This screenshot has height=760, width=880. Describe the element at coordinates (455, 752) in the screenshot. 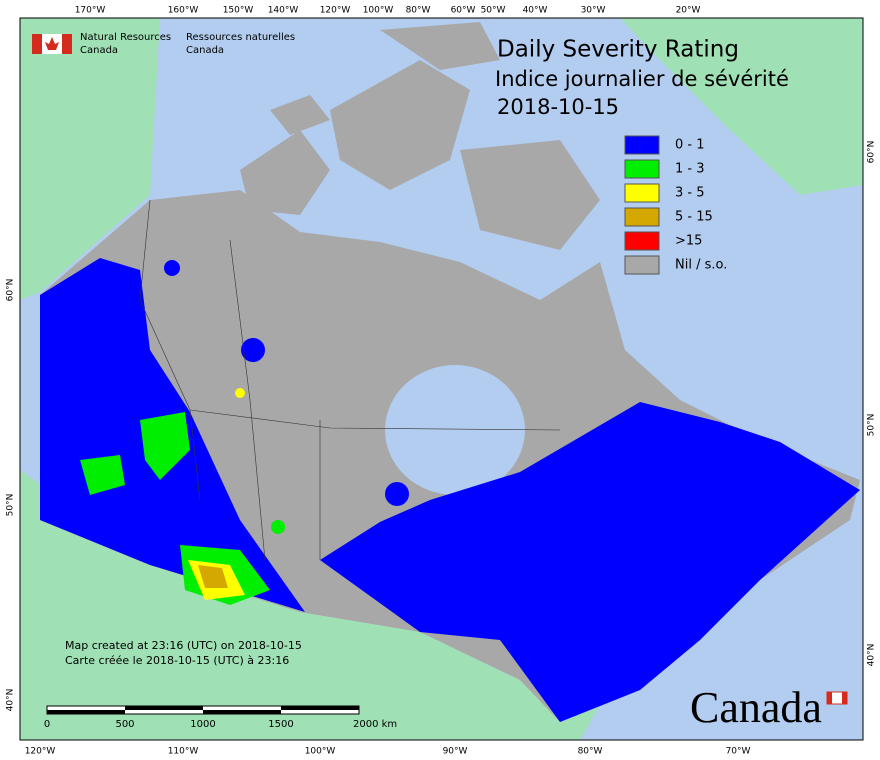

I see `longitude-label: 90°W` at that location.